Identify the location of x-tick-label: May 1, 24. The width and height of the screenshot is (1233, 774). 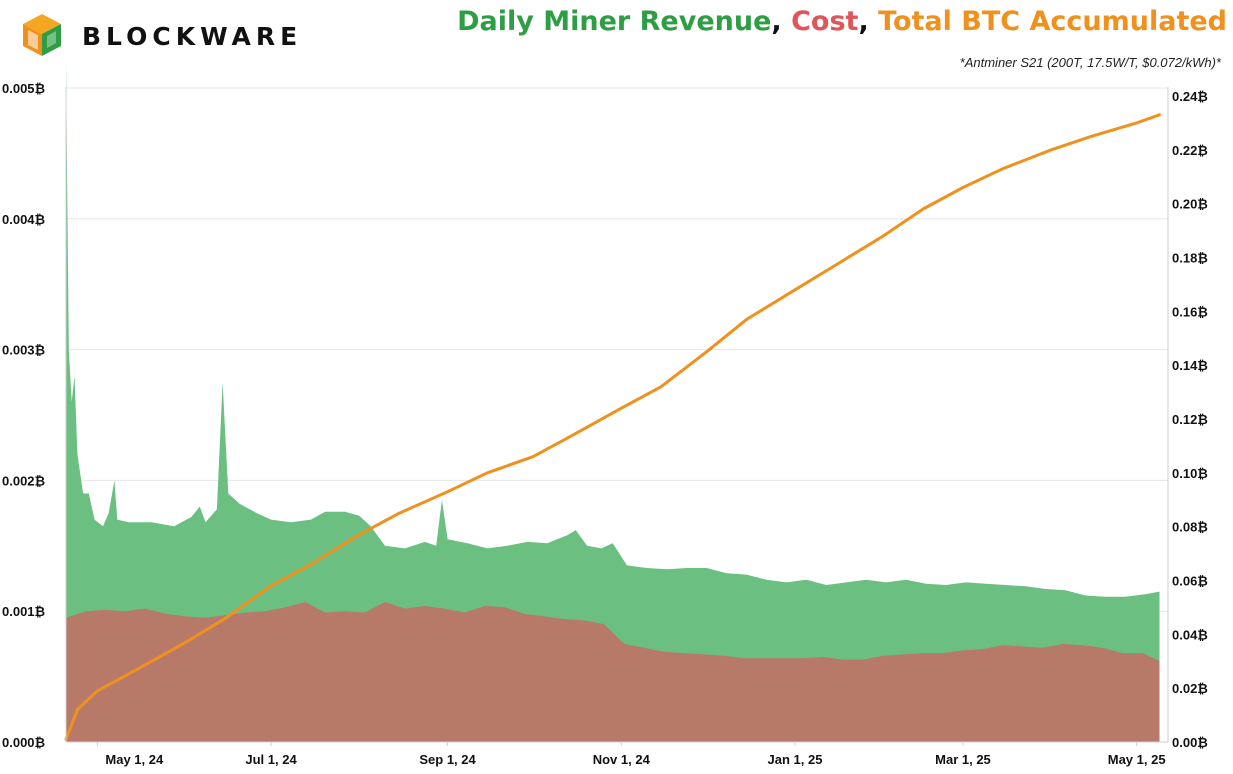
(134, 759).